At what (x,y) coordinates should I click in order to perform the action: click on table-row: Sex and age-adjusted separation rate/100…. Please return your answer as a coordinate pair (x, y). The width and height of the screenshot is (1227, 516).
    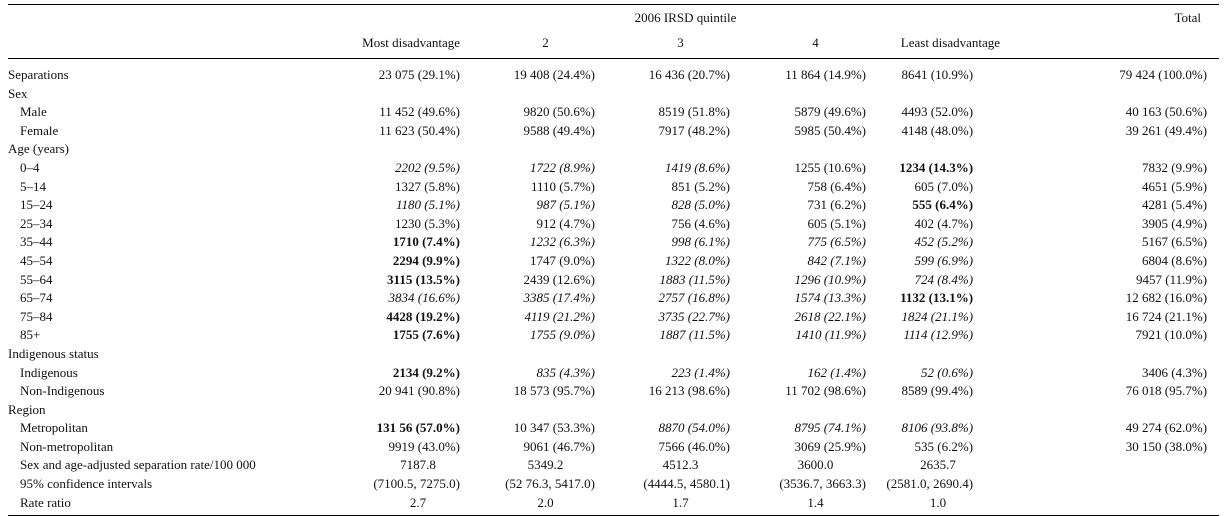
    Looking at the image, I should click on (613, 465).